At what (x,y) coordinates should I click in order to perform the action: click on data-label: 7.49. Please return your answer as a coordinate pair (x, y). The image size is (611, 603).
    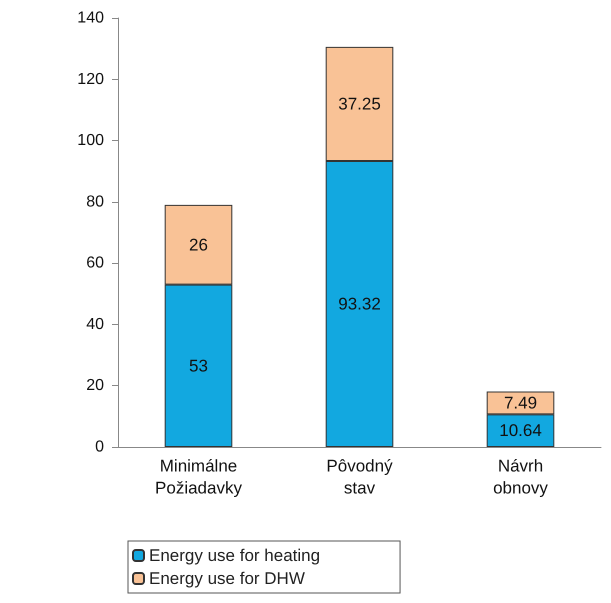
    Looking at the image, I should click on (521, 402).